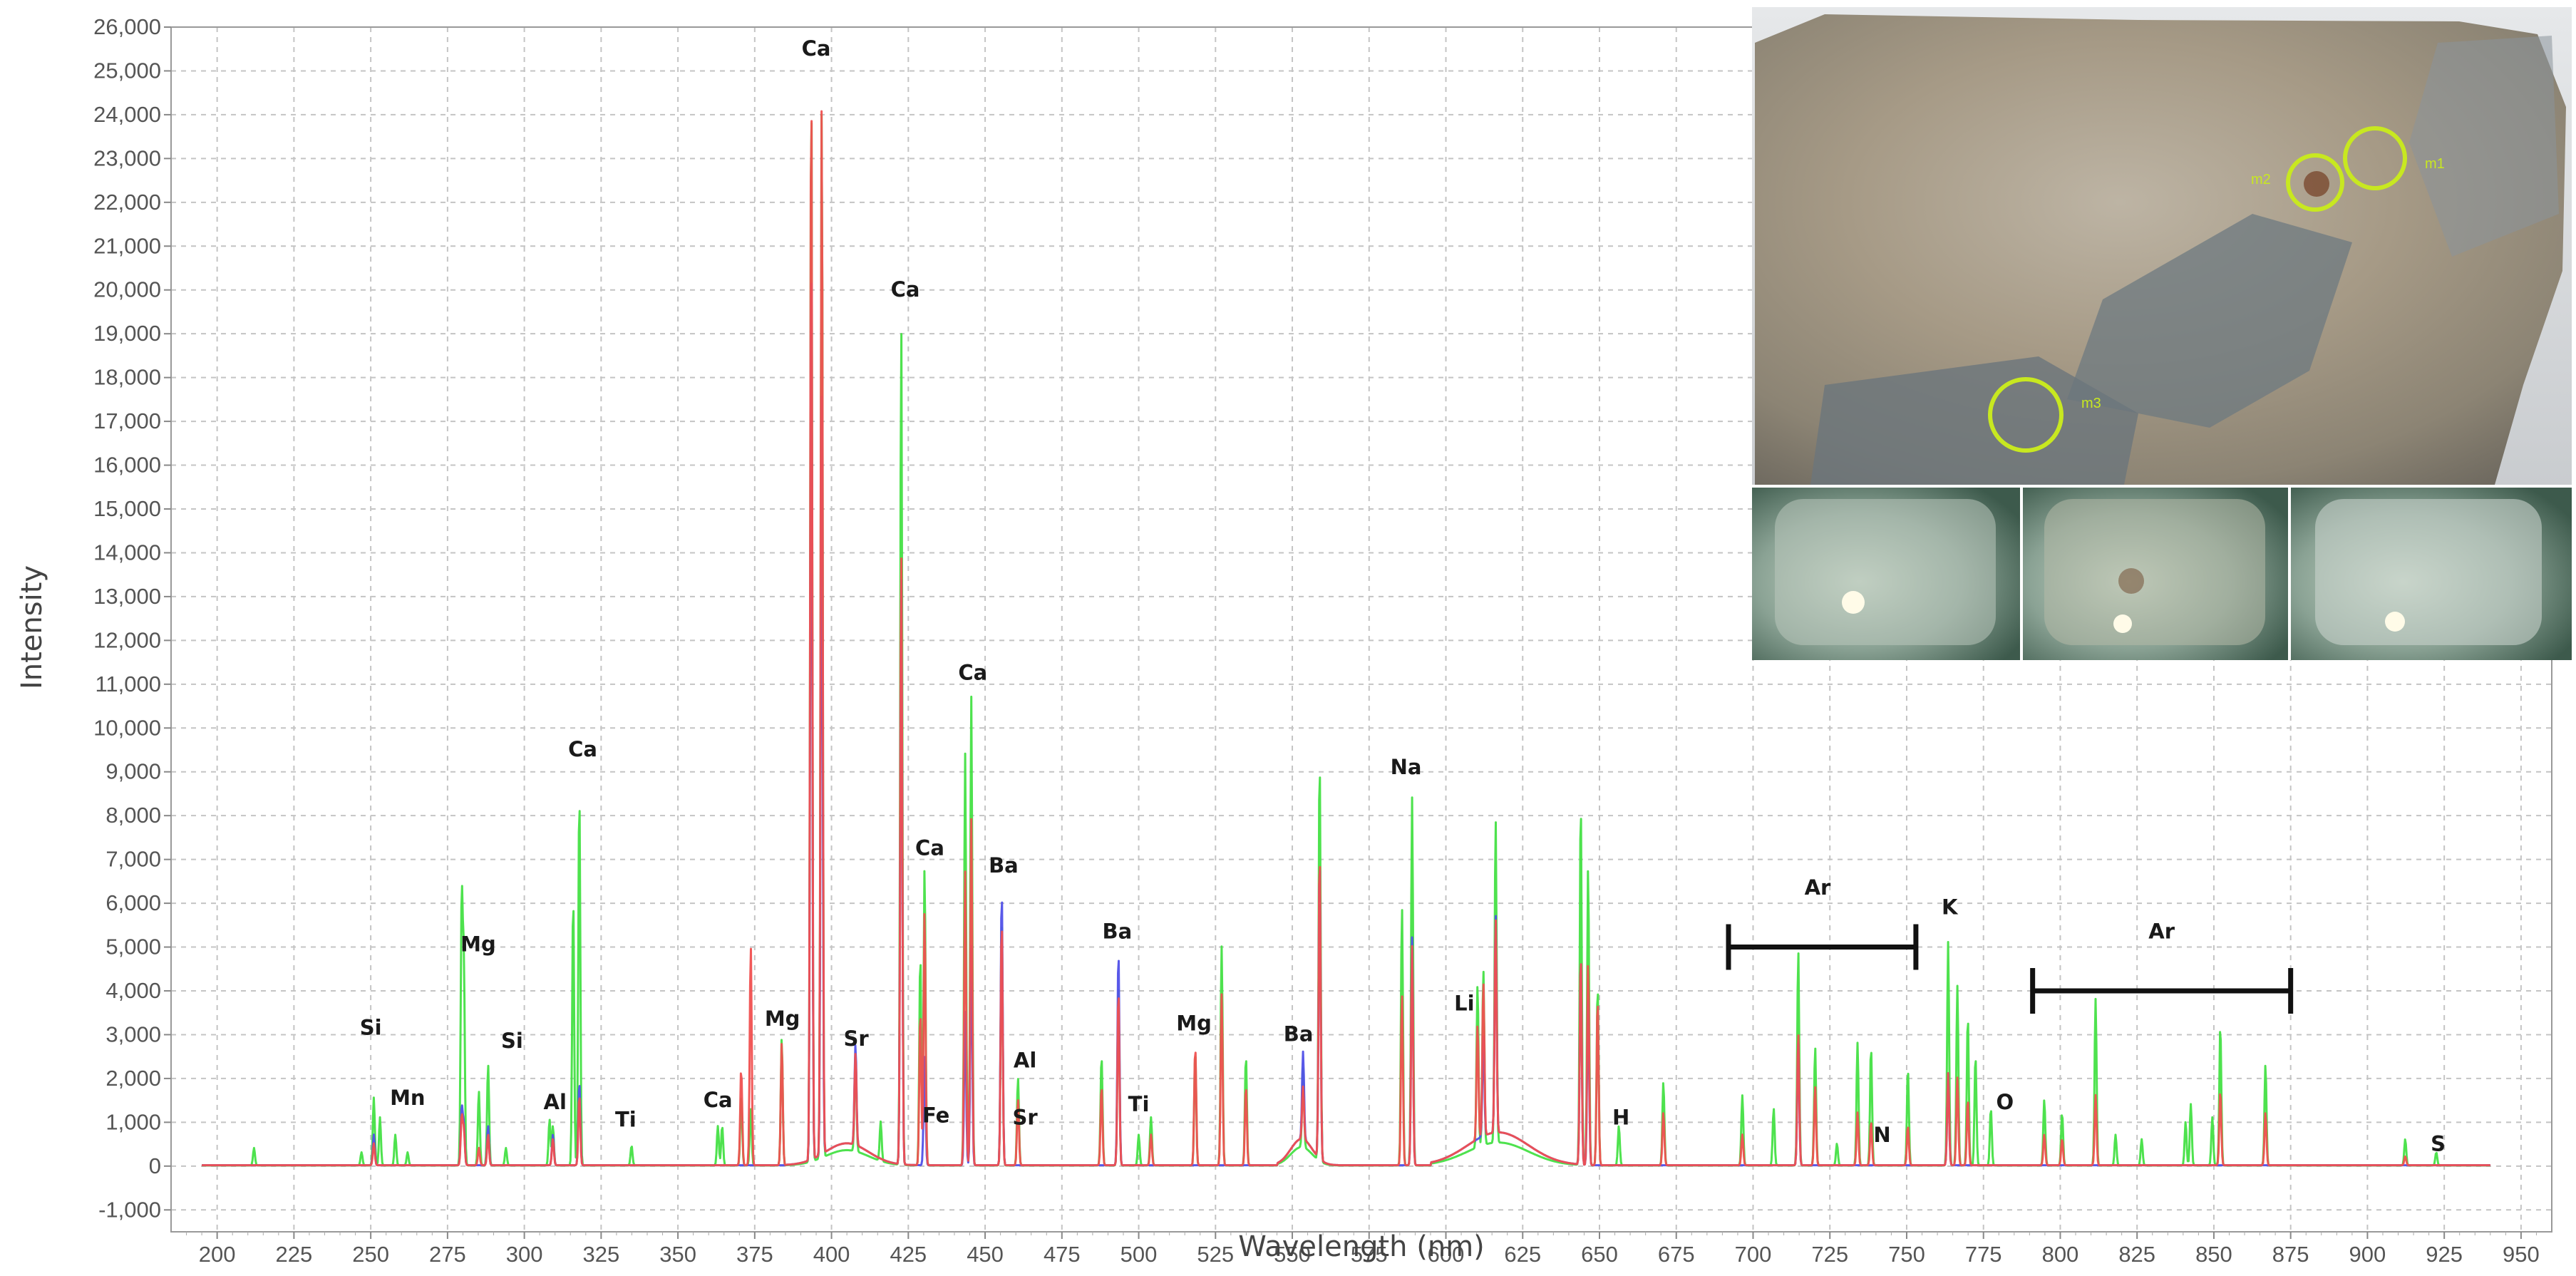 The height and width of the screenshot is (1276, 2576). I want to click on y-tick-label: 10,000, so click(127, 728).